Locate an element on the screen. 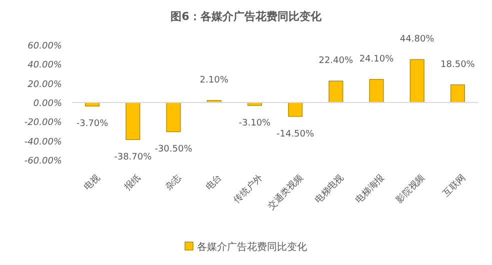  data-label: 18.50% is located at coordinates (458, 65).